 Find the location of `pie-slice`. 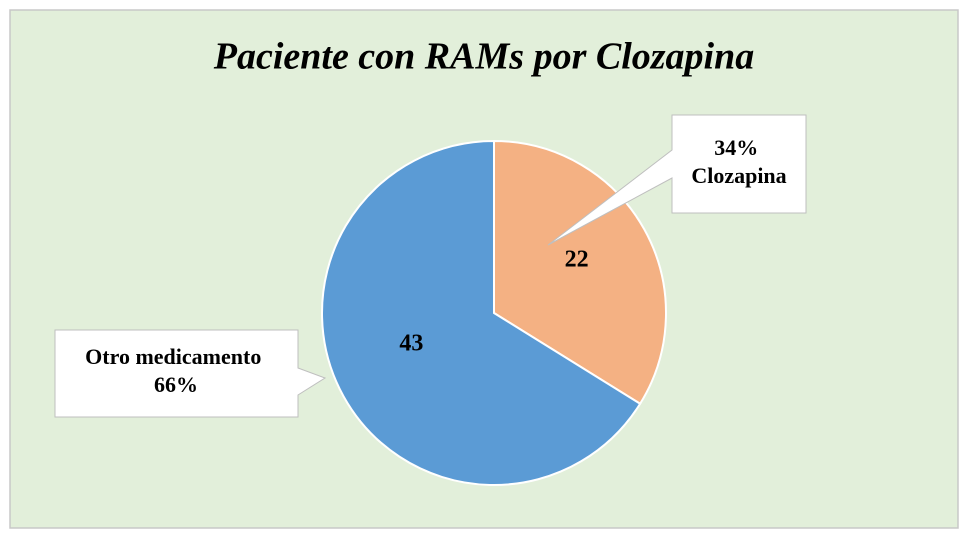

pie-slice is located at coordinates (580, 272).